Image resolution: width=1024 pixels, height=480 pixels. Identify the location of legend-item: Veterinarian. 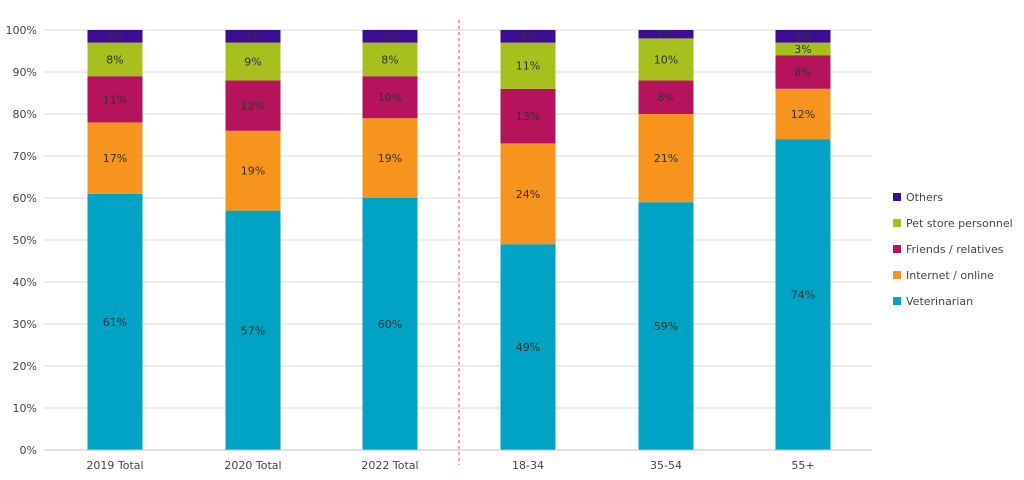
(933, 301).